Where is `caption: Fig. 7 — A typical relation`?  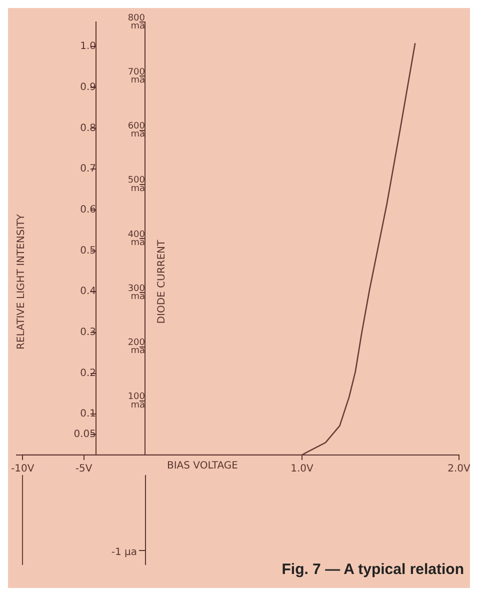
caption: Fig. 7 — A typical relation is located at coordinates (373, 569).